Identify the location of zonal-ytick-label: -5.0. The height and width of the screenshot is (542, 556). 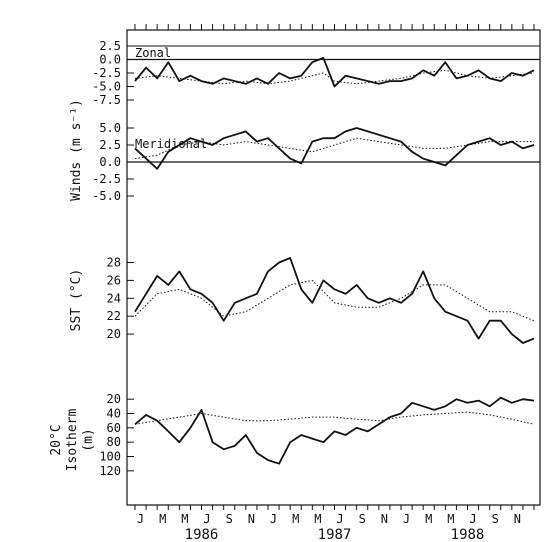
(106, 87).